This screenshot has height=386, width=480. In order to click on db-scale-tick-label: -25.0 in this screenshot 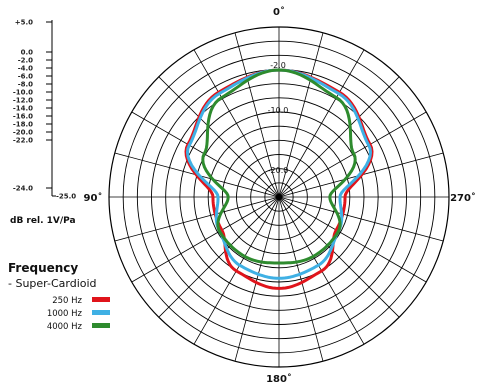, I will do `click(66, 197)`.